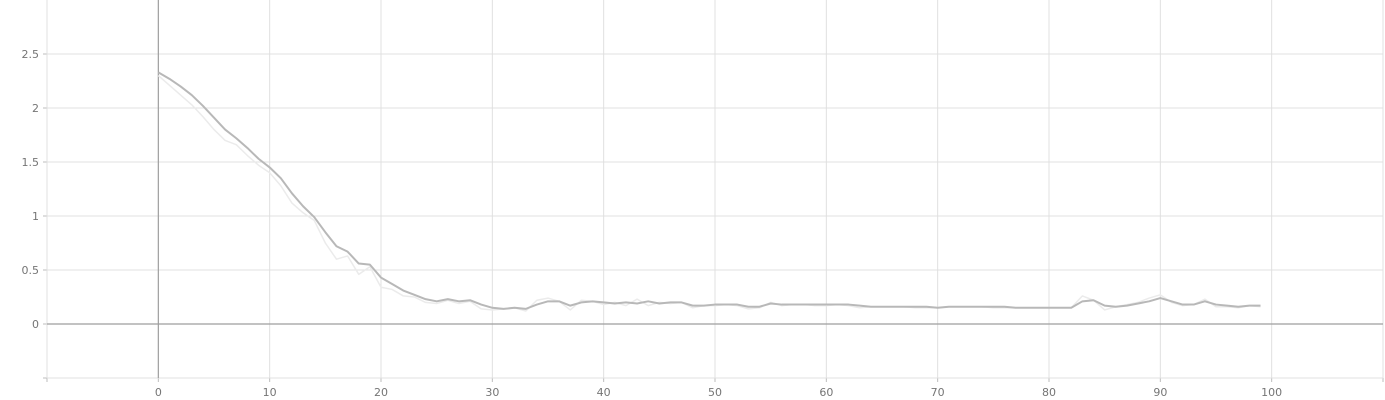 The width and height of the screenshot is (1385, 400). What do you see at coordinates (1160, 392) in the screenshot?
I see `x-tick-label: 90` at bounding box center [1160, 392].